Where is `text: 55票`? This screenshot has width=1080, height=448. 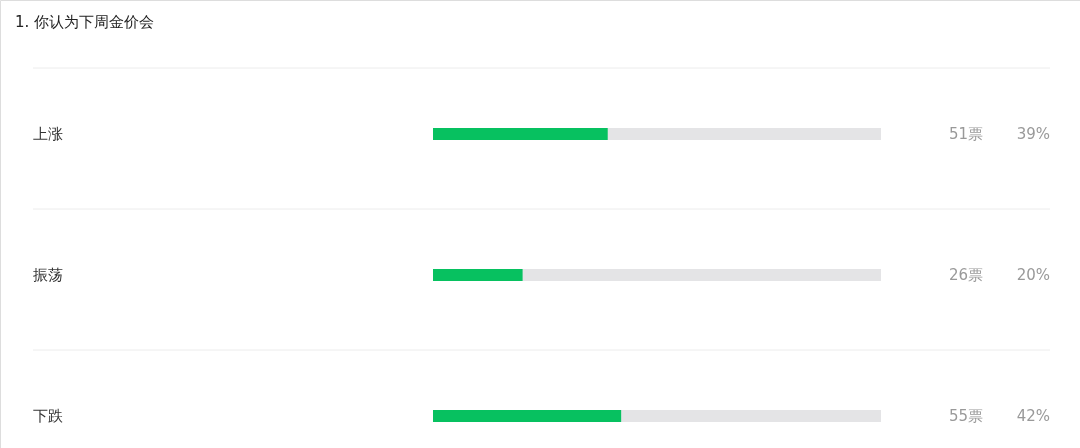
text: 55票 is located at coordinates (965, 416).